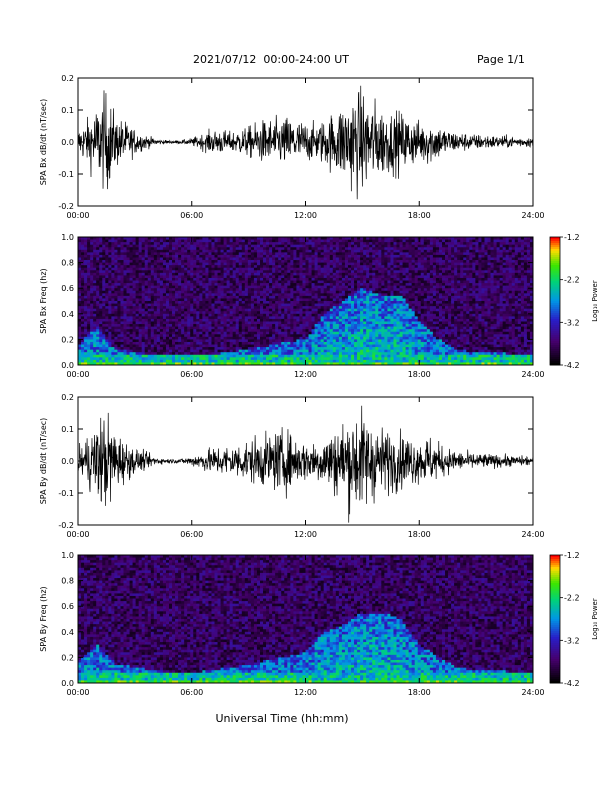  Describe the element at coordinates (305, 215) in the screenshot. I see `x-tick-label: 12:00` at that location.